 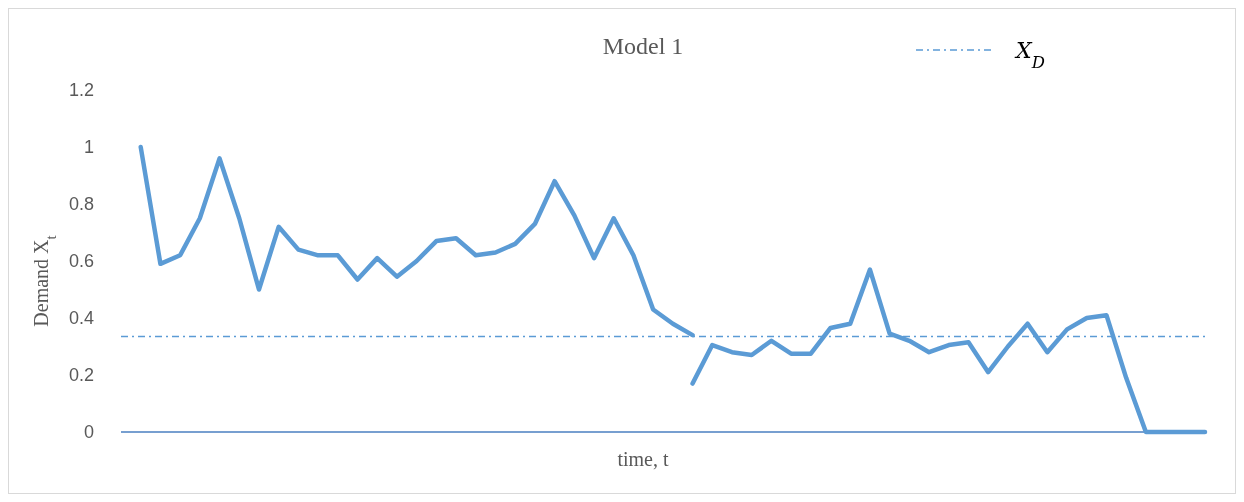 I want to click on x-axis-title: time, t, so click(x=643, y=459).